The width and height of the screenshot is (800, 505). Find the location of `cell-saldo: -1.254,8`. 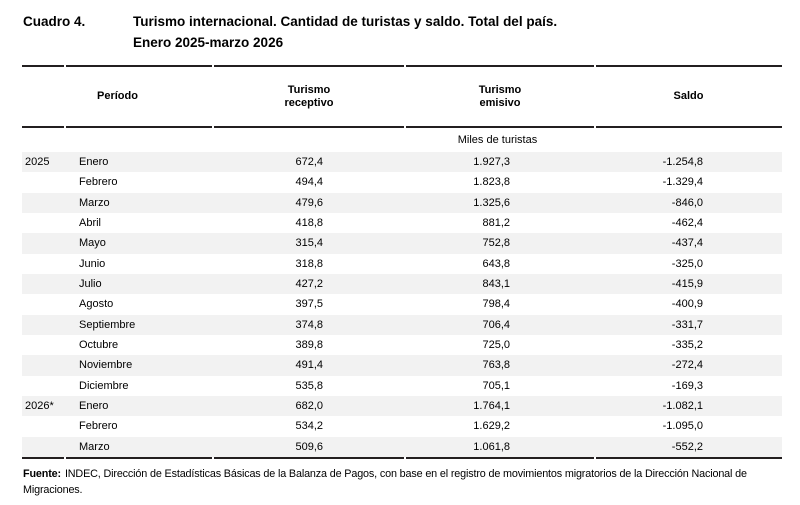

cell-saldo: -1.254,8 is located at coordinates (682, 162).